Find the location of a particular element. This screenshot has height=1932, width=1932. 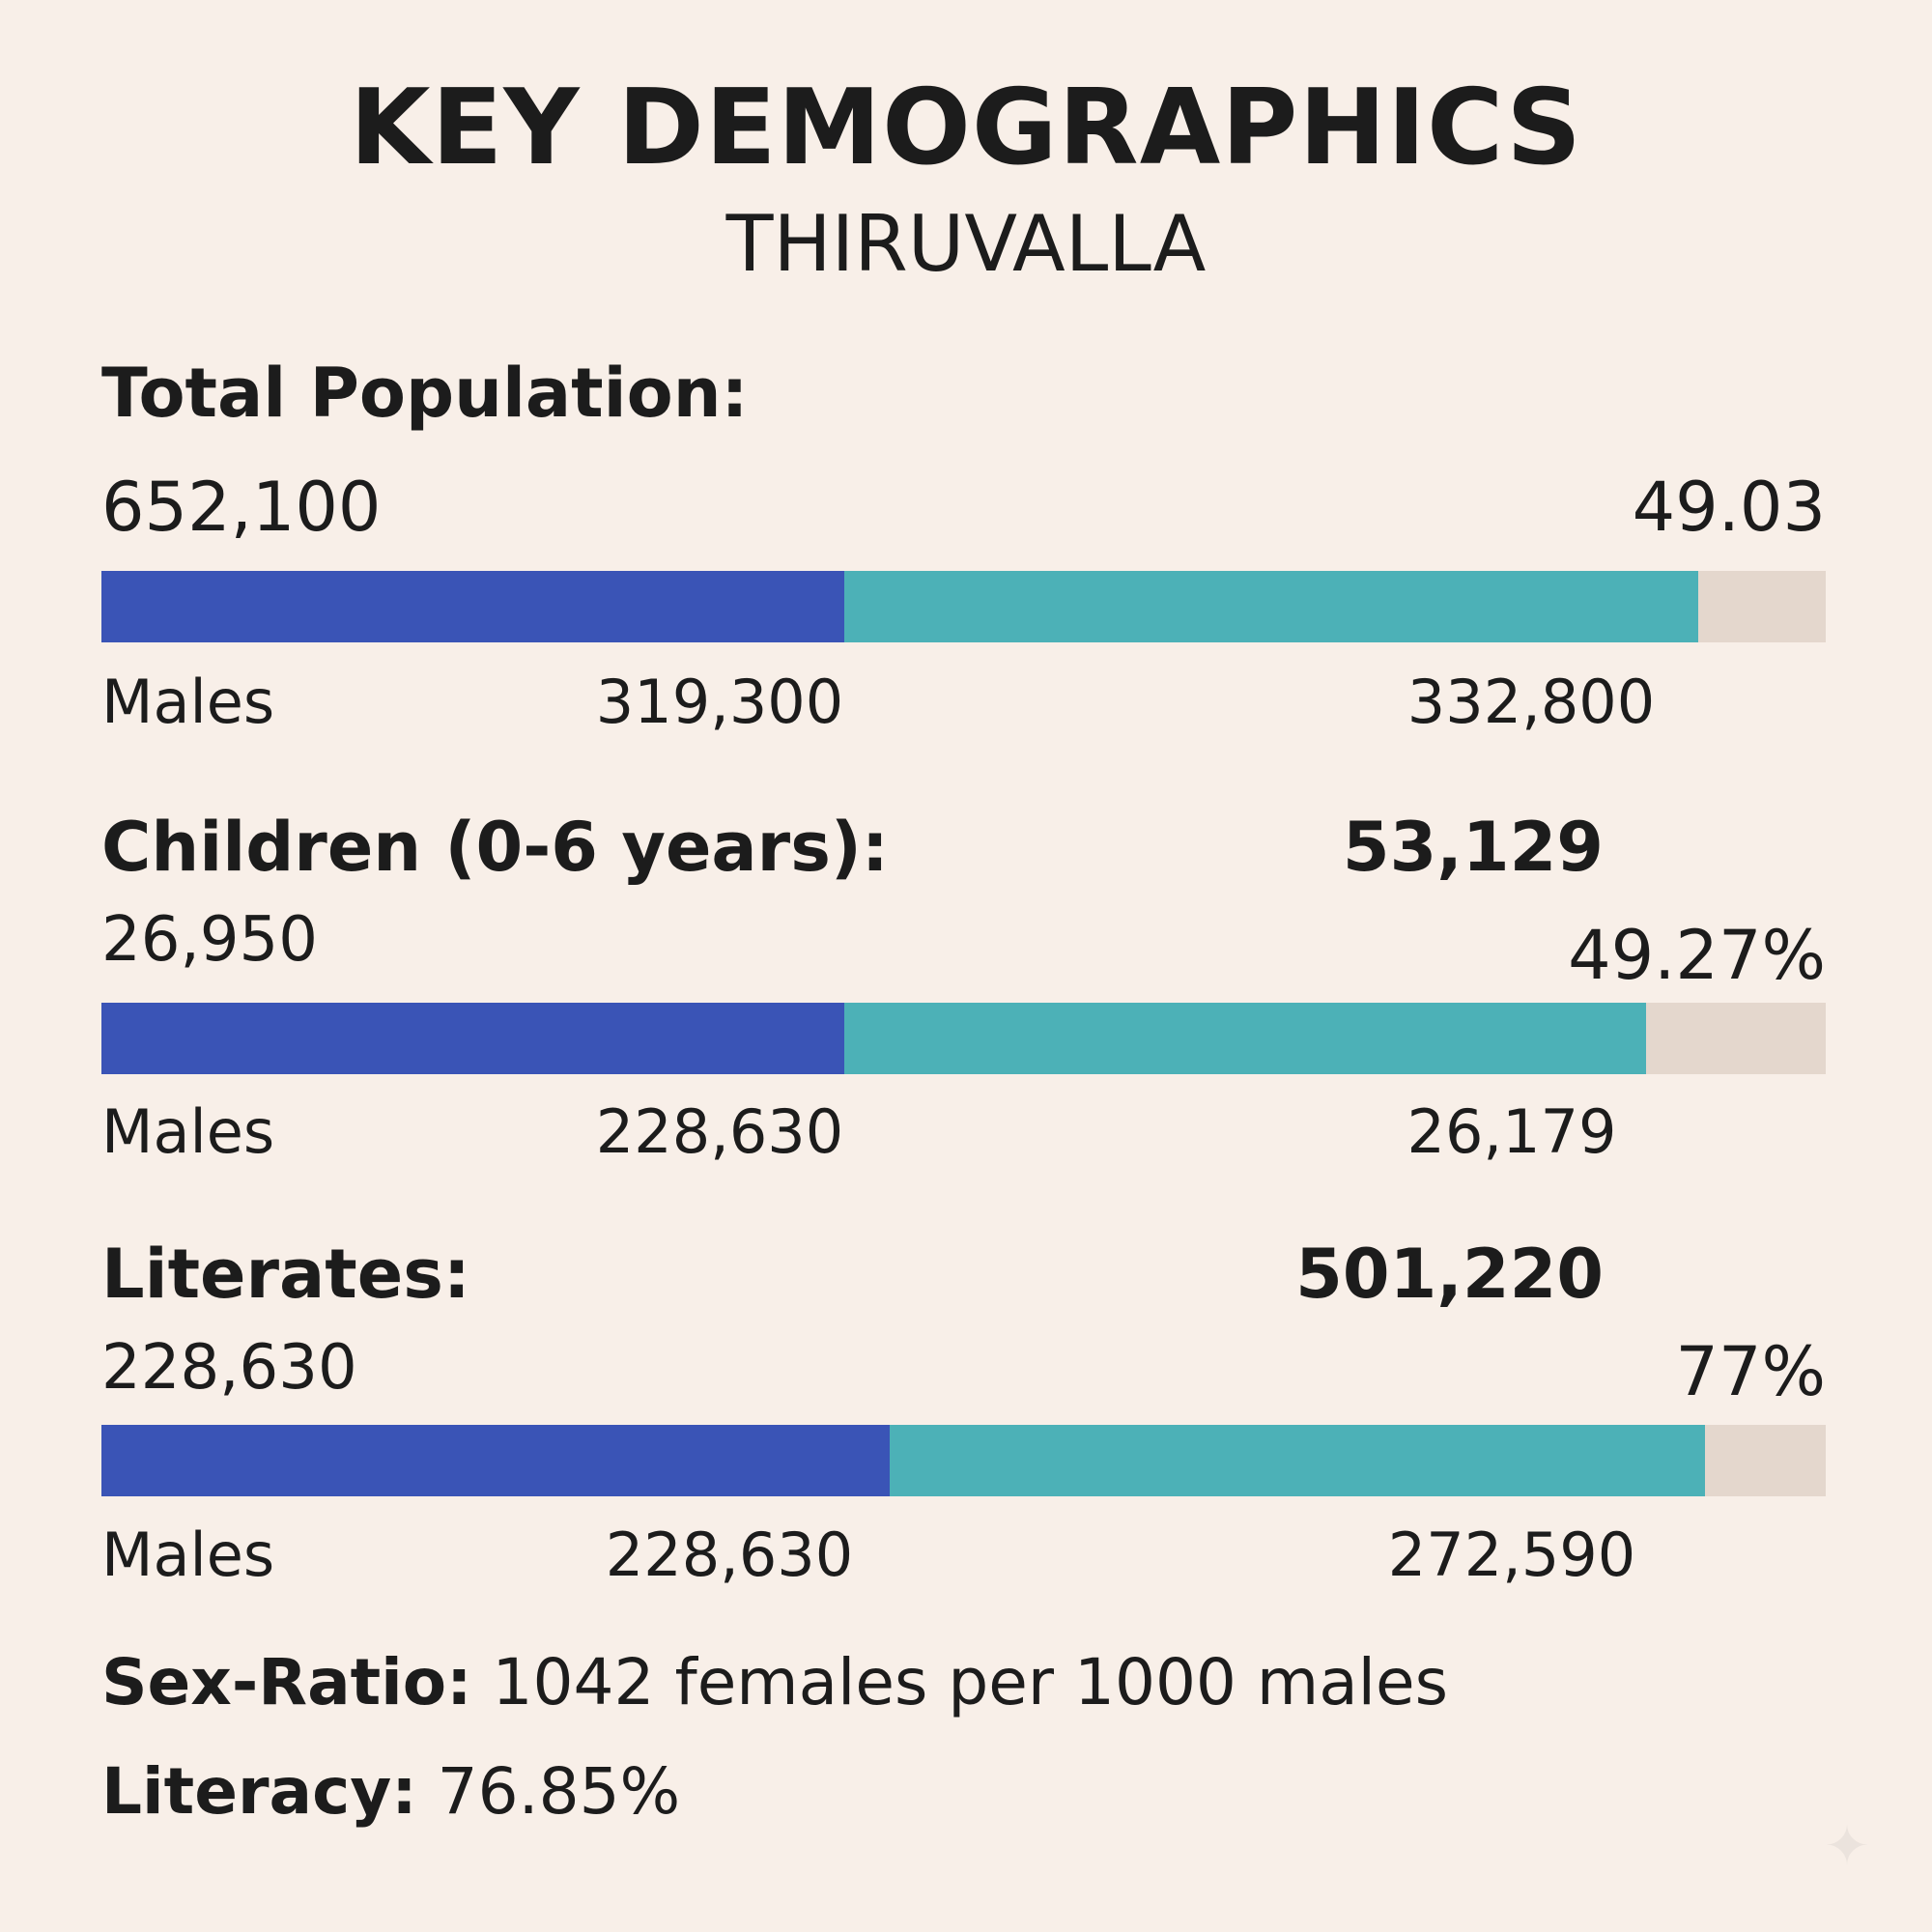

children-count-value: 26,950 is located at coordinates (209, 940).